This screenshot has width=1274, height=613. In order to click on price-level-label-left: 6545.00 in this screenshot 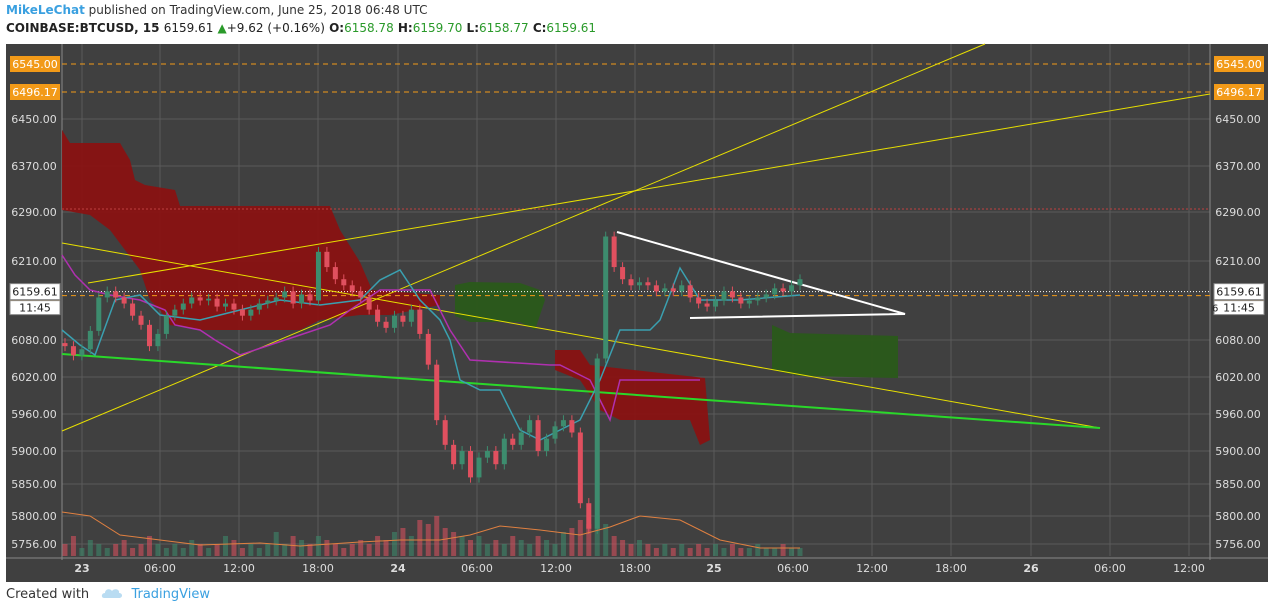, I will do `click(35, 64)`.